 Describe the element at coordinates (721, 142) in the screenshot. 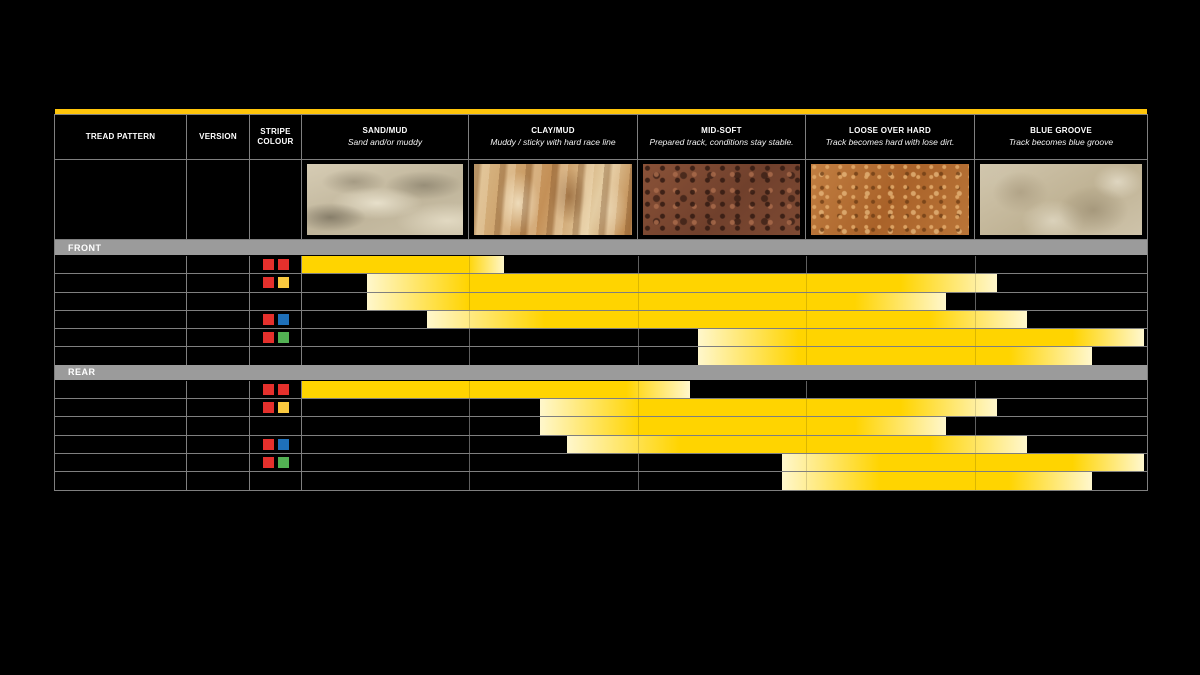

I see `column-subtitle: Prepared track, conditions stay stable.` at that location.